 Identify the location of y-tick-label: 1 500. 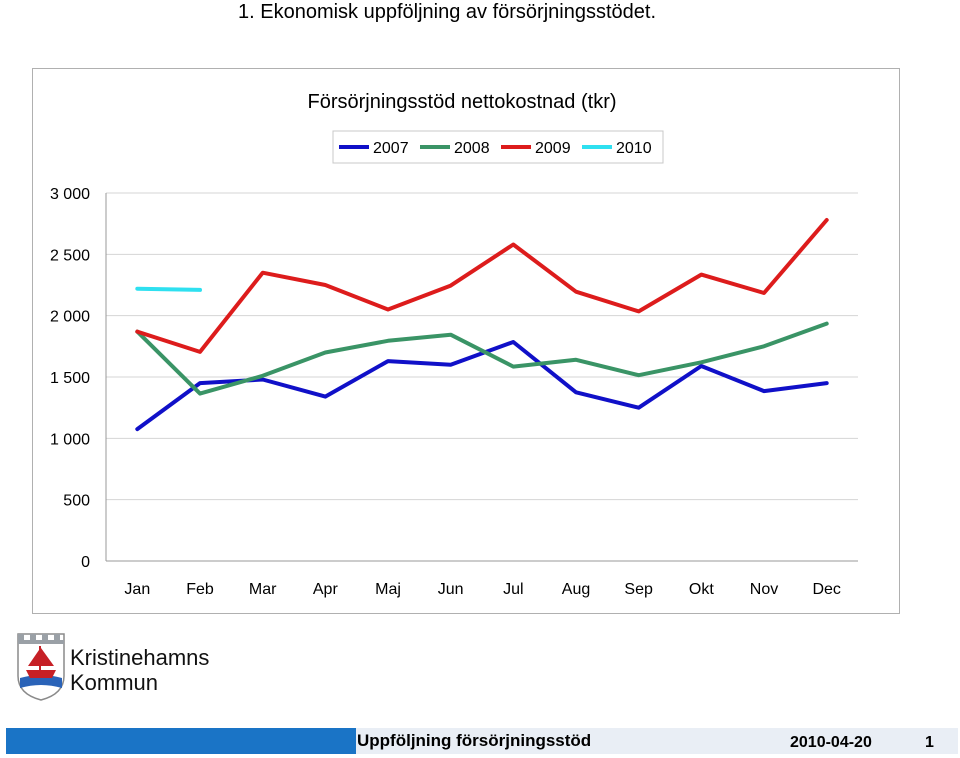
(70, 378).